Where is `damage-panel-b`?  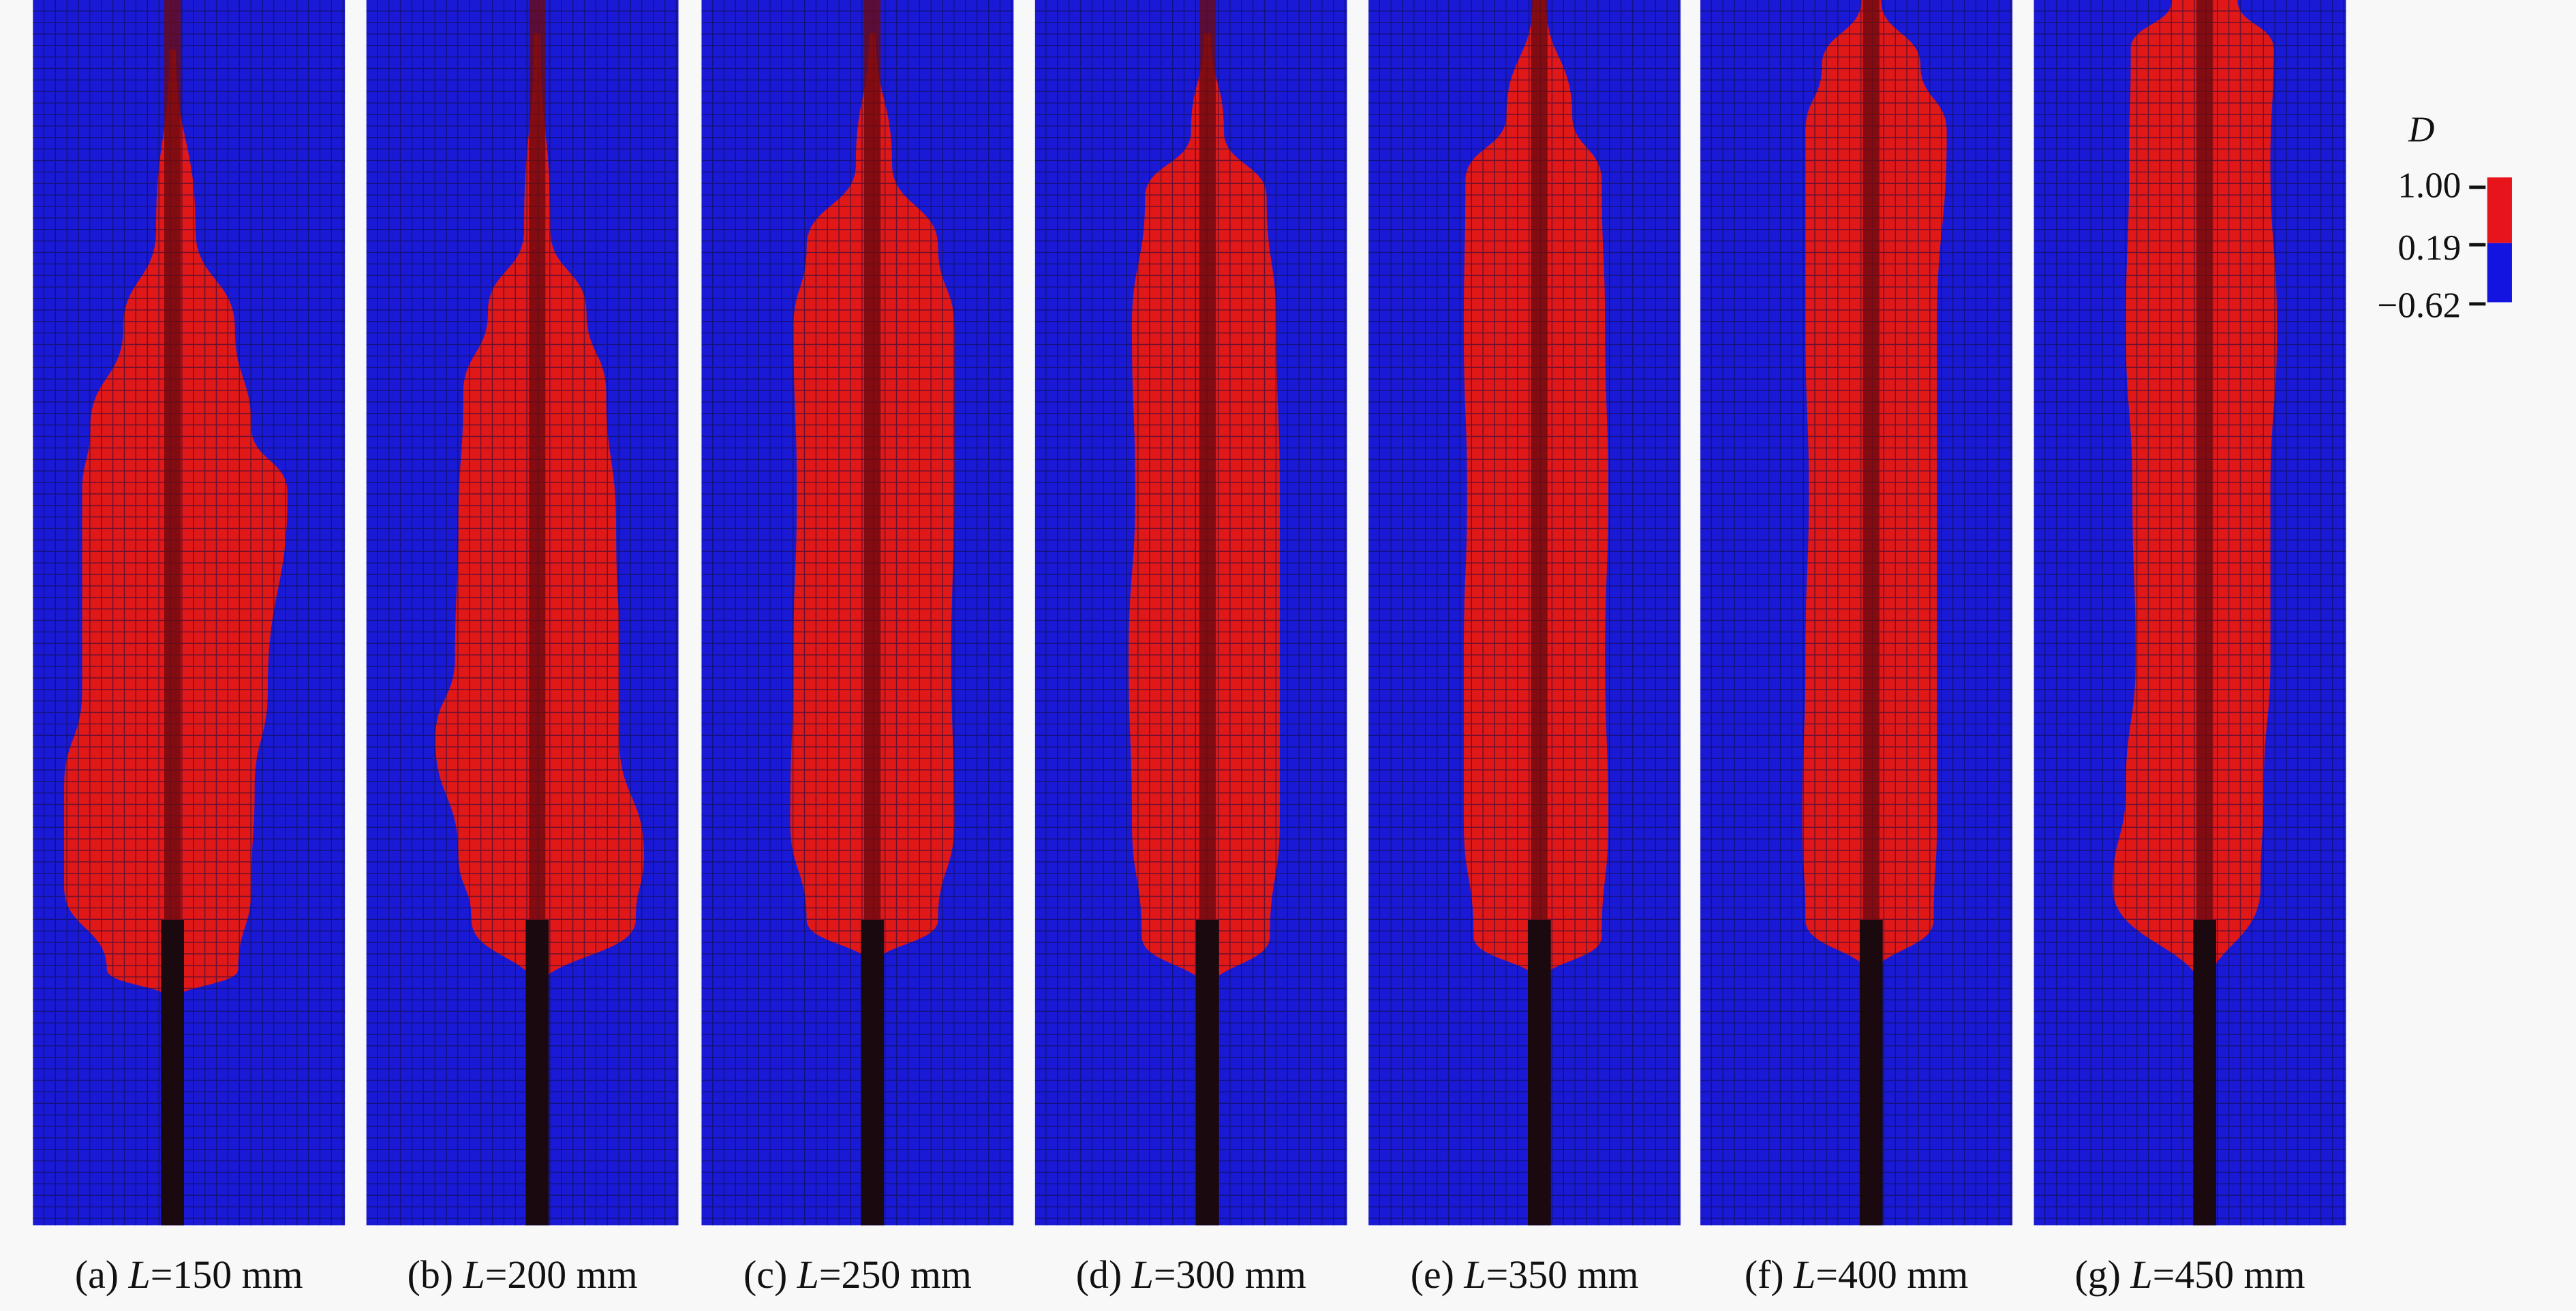
damage-panel-b is located at coordinates (522, 613).